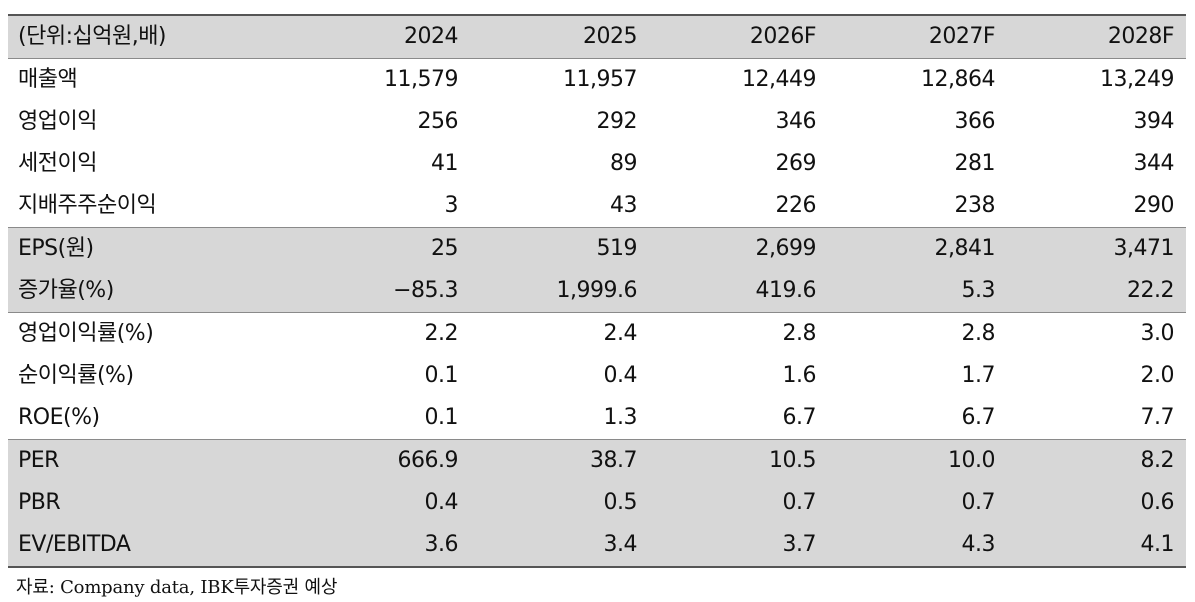 The height and width of the screenshot is (602, 1195). What do you see at coordinates (792, 460) in the screenshot?
I see `cell-value: 10.5` at bounding box center [792, 460].